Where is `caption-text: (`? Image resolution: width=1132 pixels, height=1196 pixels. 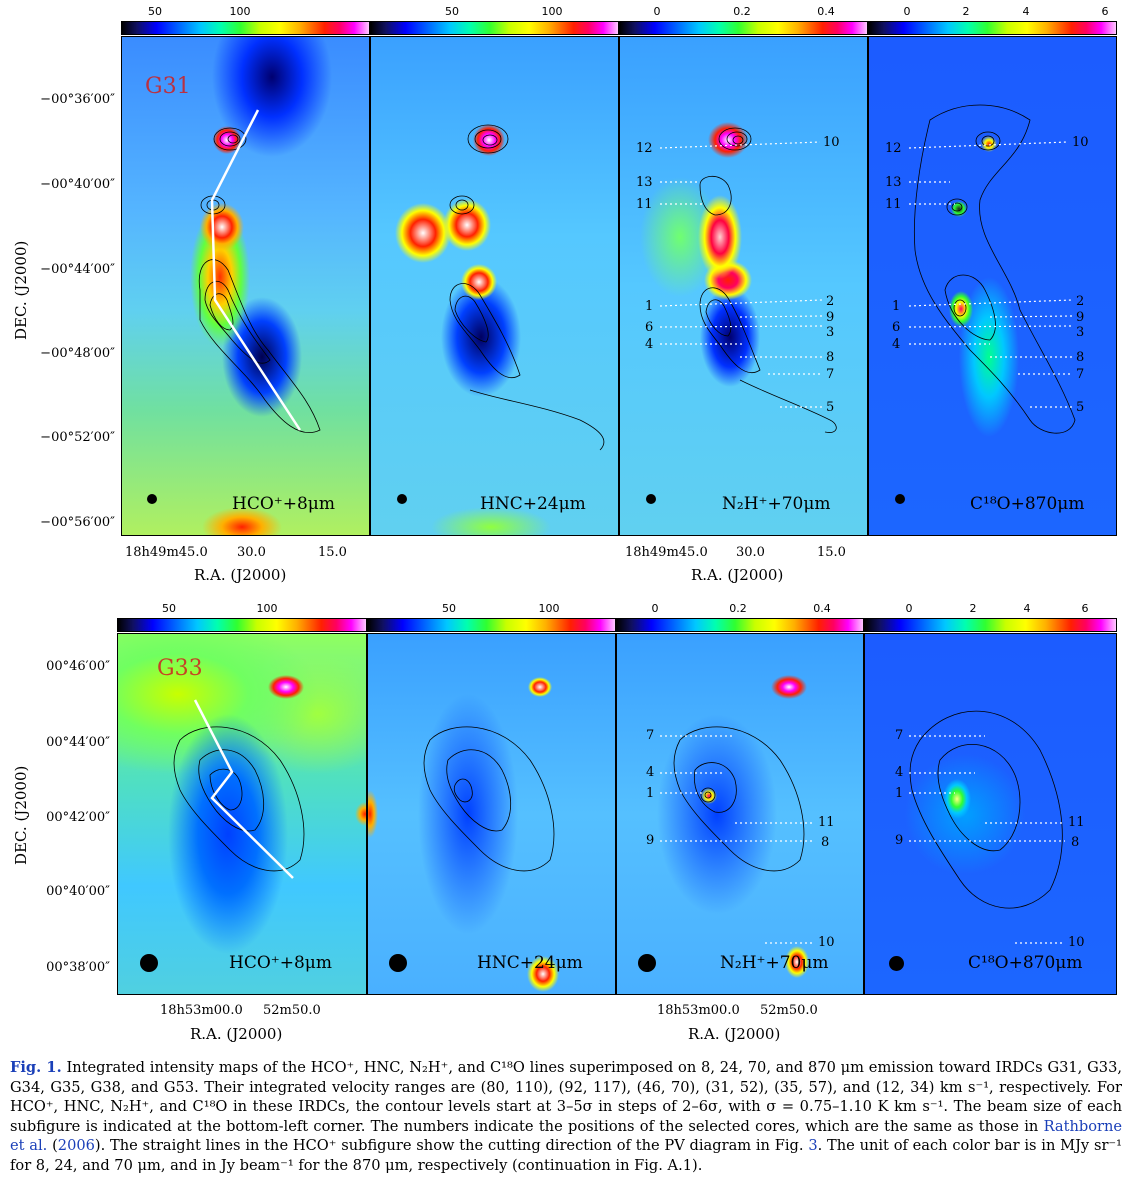
caption-text: ( is located at coordinates (52, 1145).